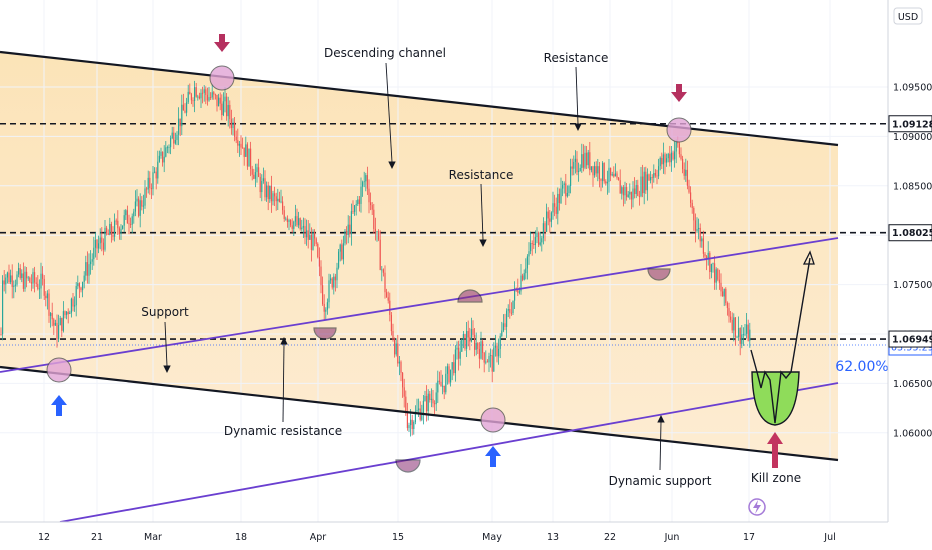  What do you see at coordinates (241, 537) in the screenshot?
I see `time-tick-label: 18` at bounding box center [241, 537].